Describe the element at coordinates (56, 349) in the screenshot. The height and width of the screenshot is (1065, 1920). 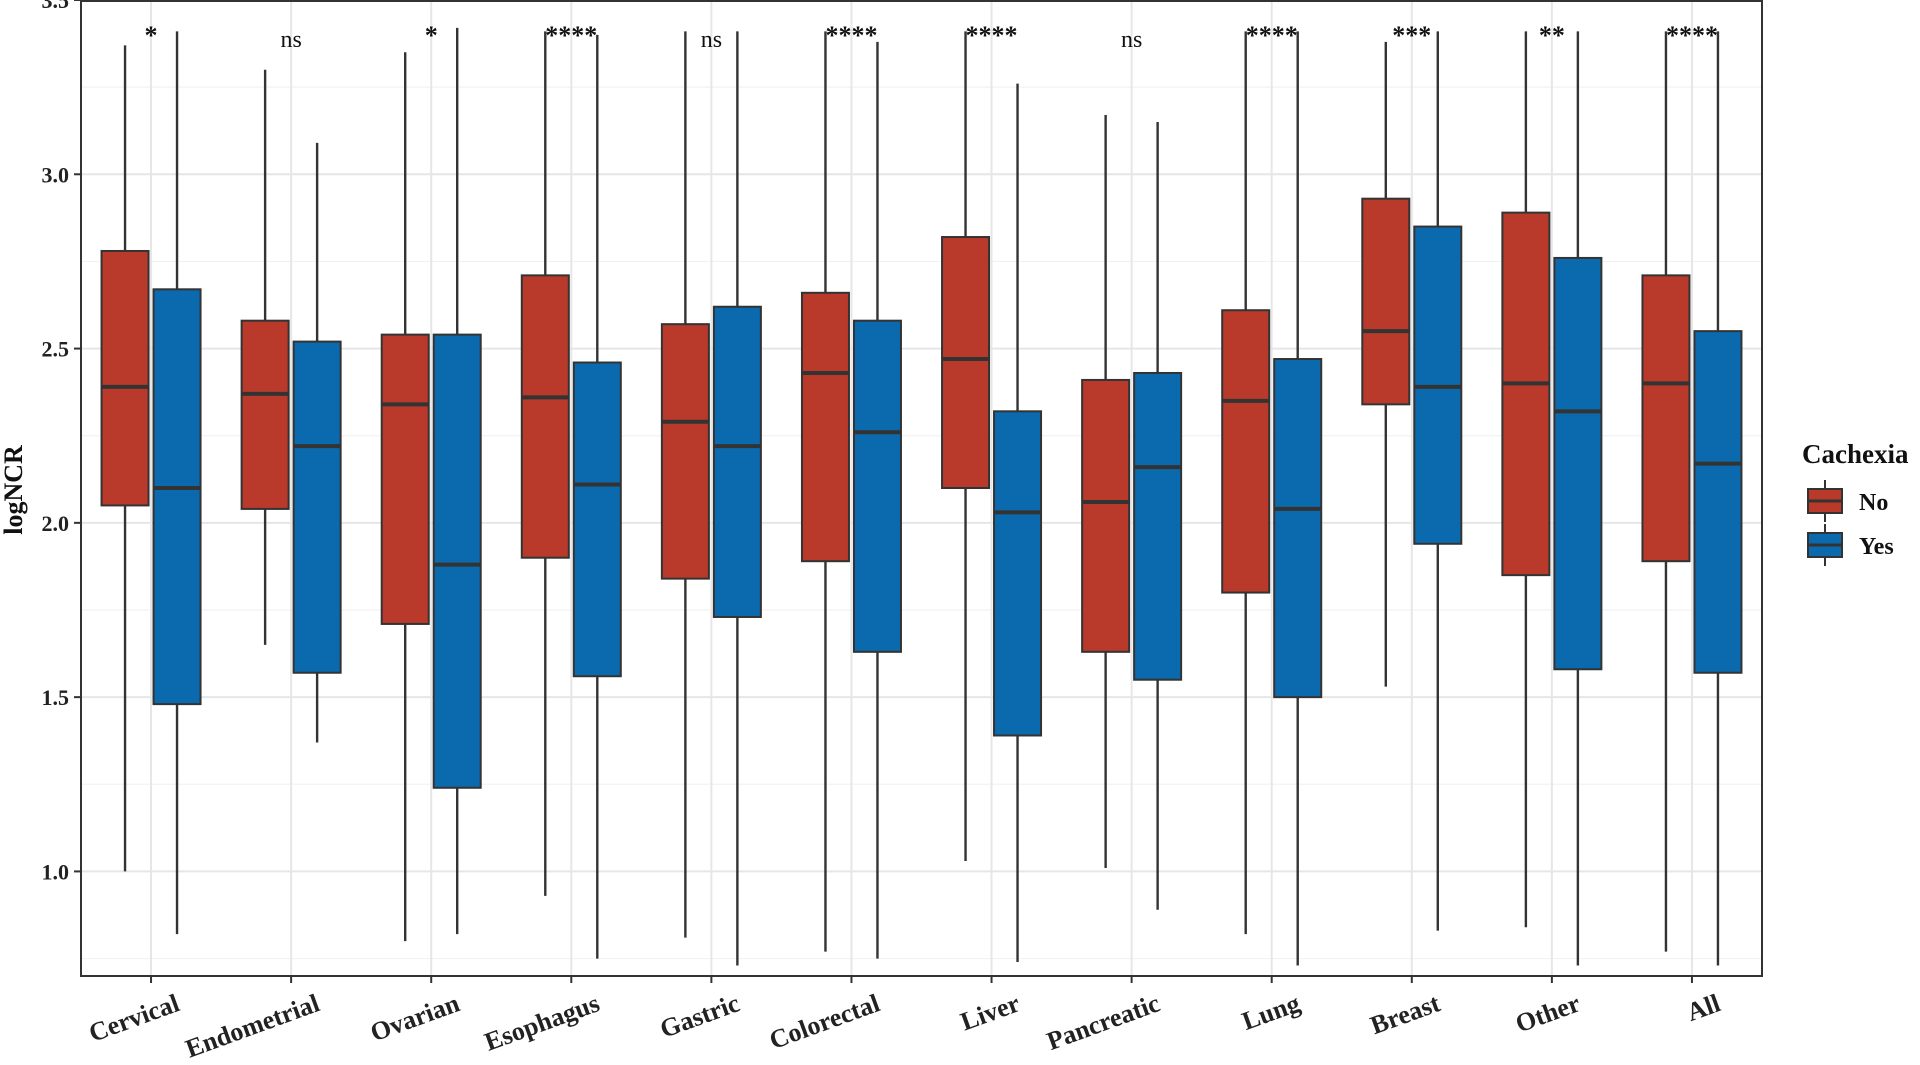
I see `y-tick-label: 2.5` at that location.